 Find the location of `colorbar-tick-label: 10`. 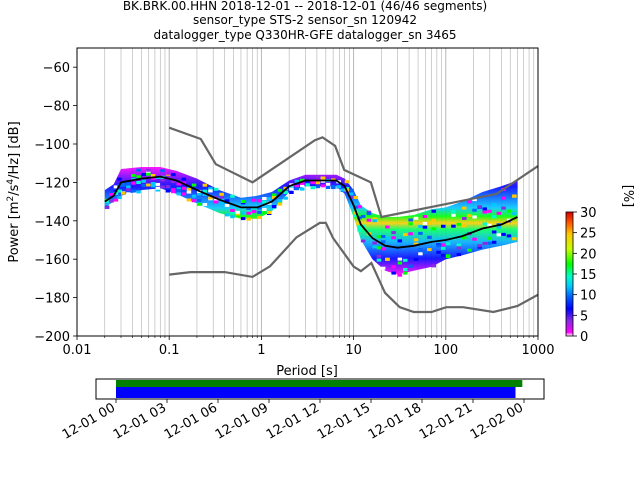

colorbar-tick-label: 10 is located at coordinates (588, 296).